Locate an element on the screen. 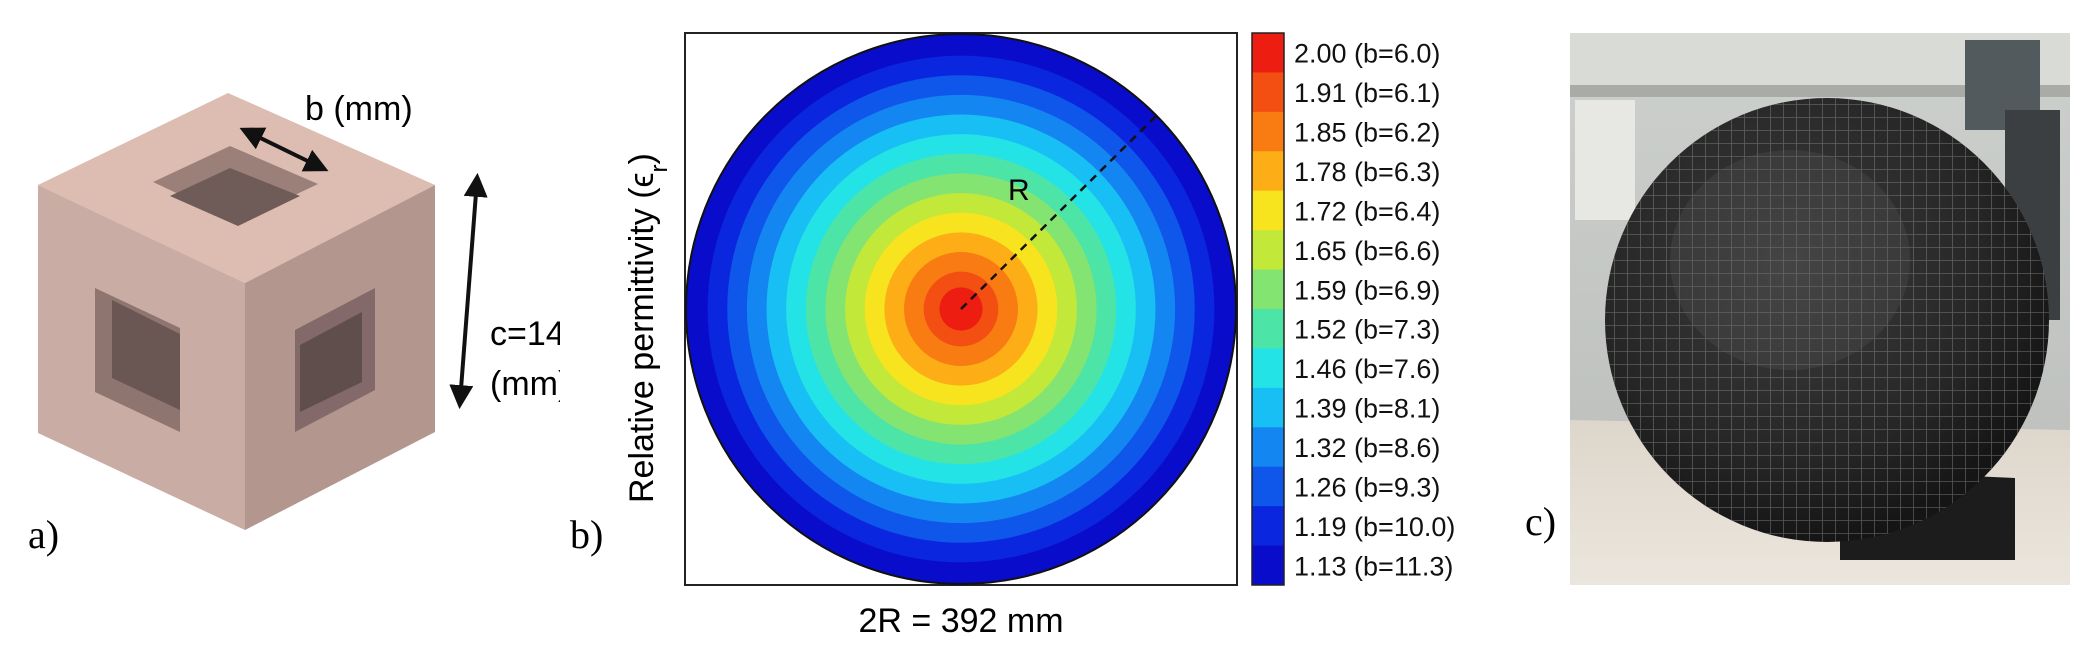 This screenshot has height=650, width=2100. colorbar-label: 1.78 (b=6.3) is located at coordinates (1367, 172).